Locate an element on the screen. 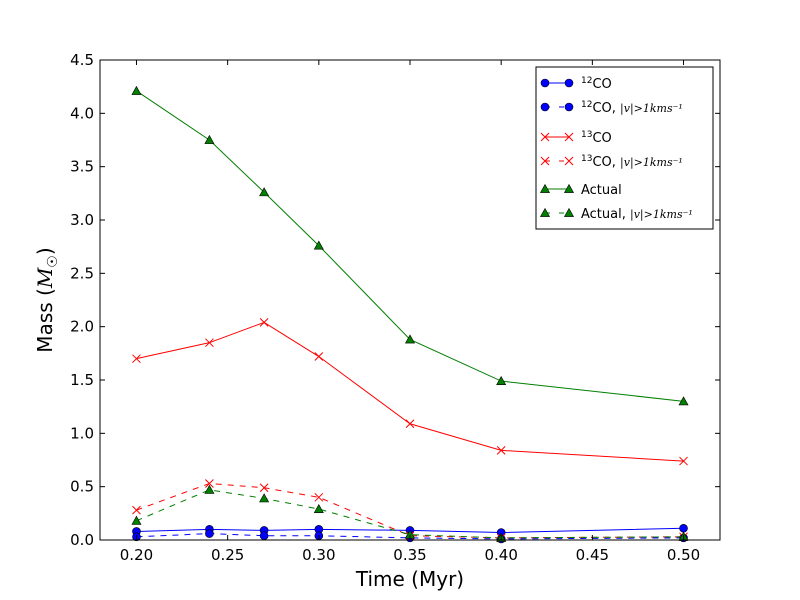  x-tick-label: 0.40 is located at coordinates (500, 555).